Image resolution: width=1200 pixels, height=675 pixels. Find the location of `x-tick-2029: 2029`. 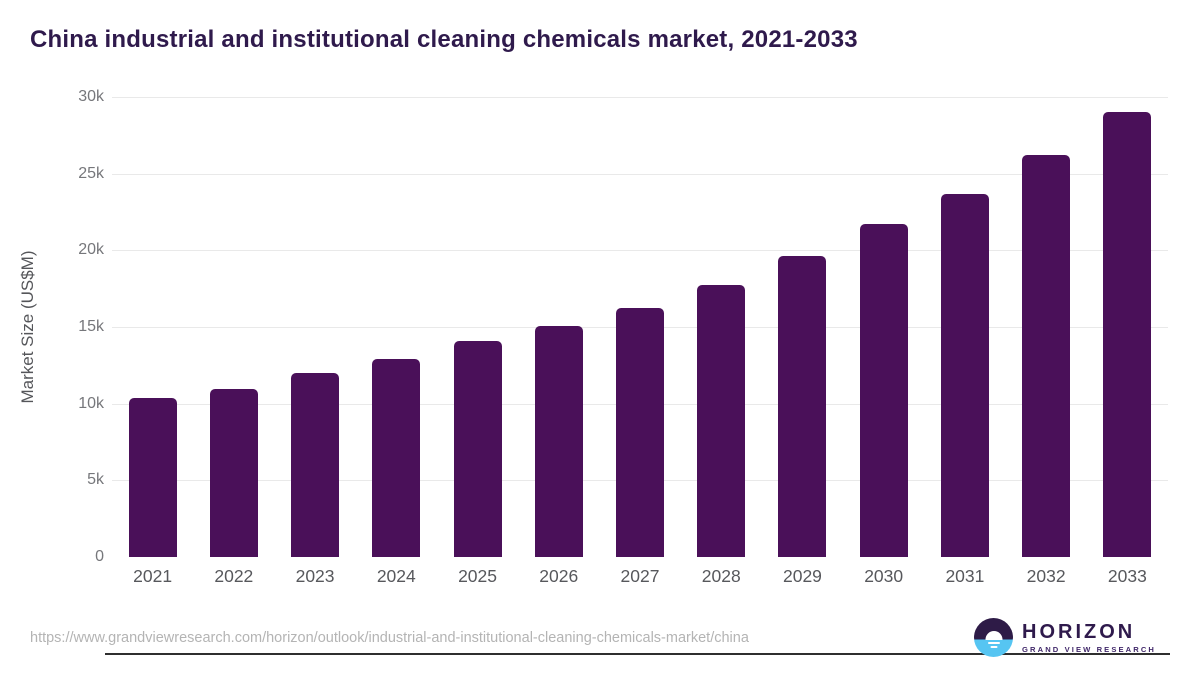

x-tick-2029: 2029 is located at coordinates (802, 576).